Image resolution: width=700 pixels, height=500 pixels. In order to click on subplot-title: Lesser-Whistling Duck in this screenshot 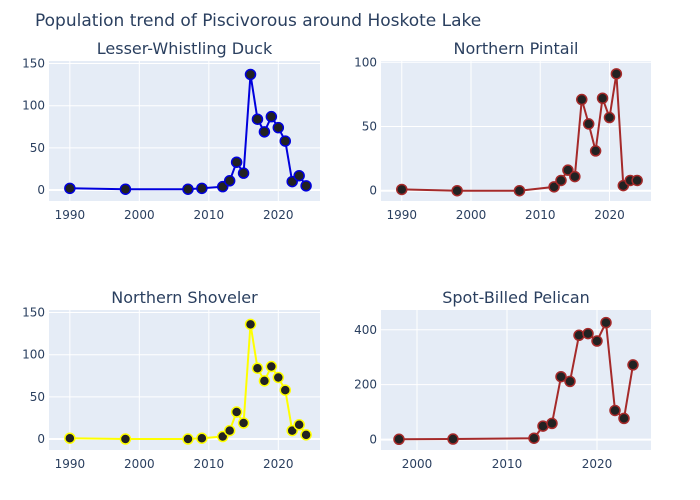, I will do `click(185, 48)`.